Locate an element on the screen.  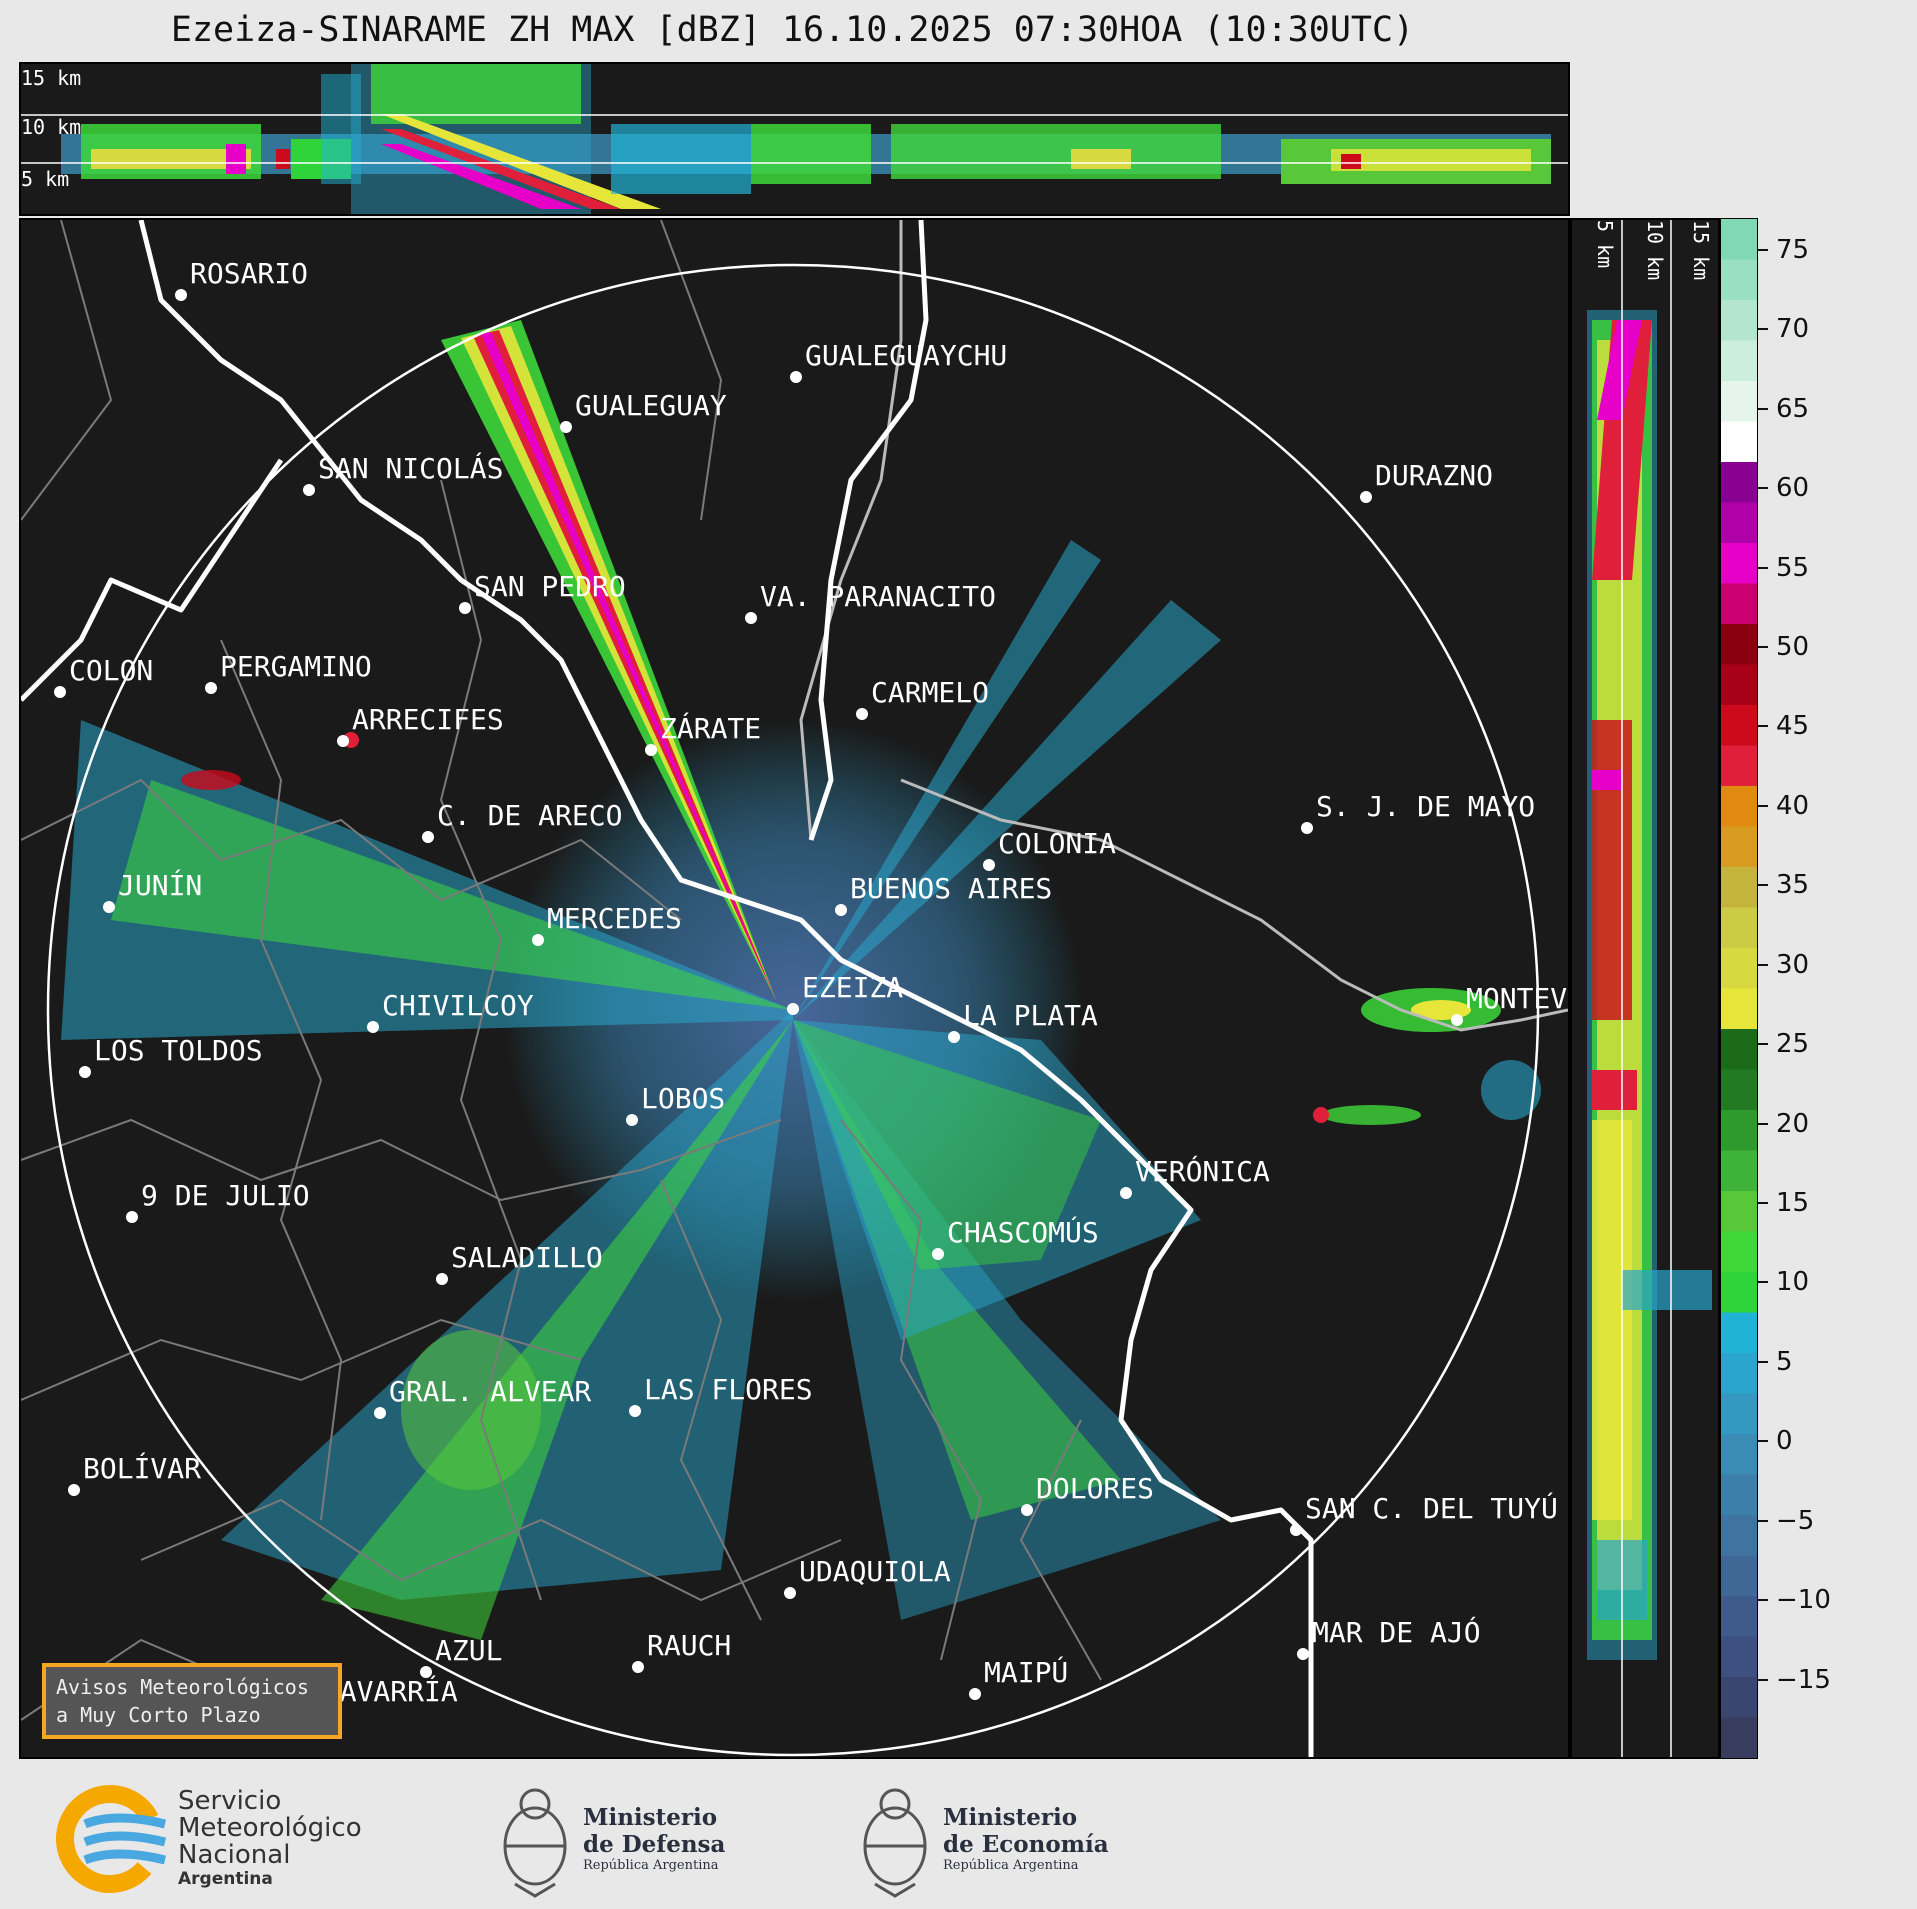
city-label: C. DE ARECO is located at coordinates (529, 815).